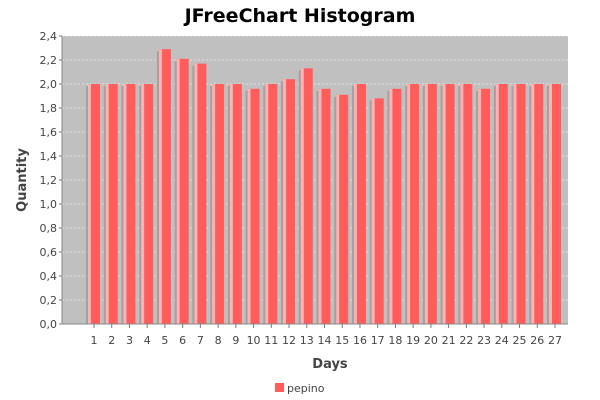 Image resolution: width=600 pixels, height=400 pixels. Describe the element at coordinates (49, 324) in the screenshot. I see `y-tick-label: 0,0` at that location.